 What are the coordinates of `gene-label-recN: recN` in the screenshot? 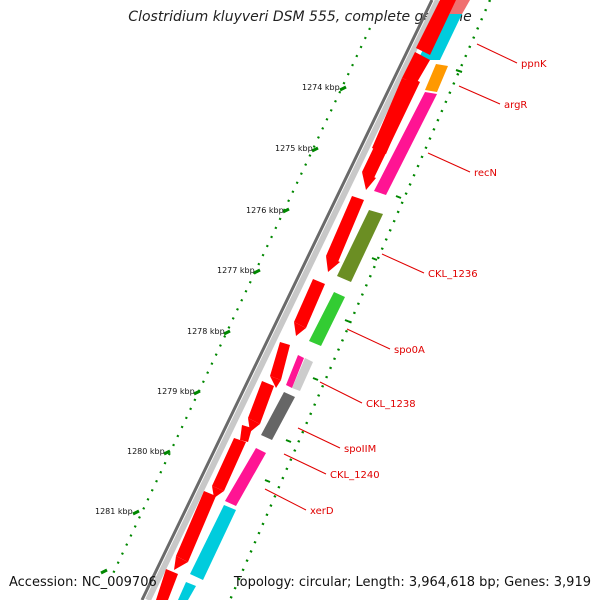 It's located at (485, 173).